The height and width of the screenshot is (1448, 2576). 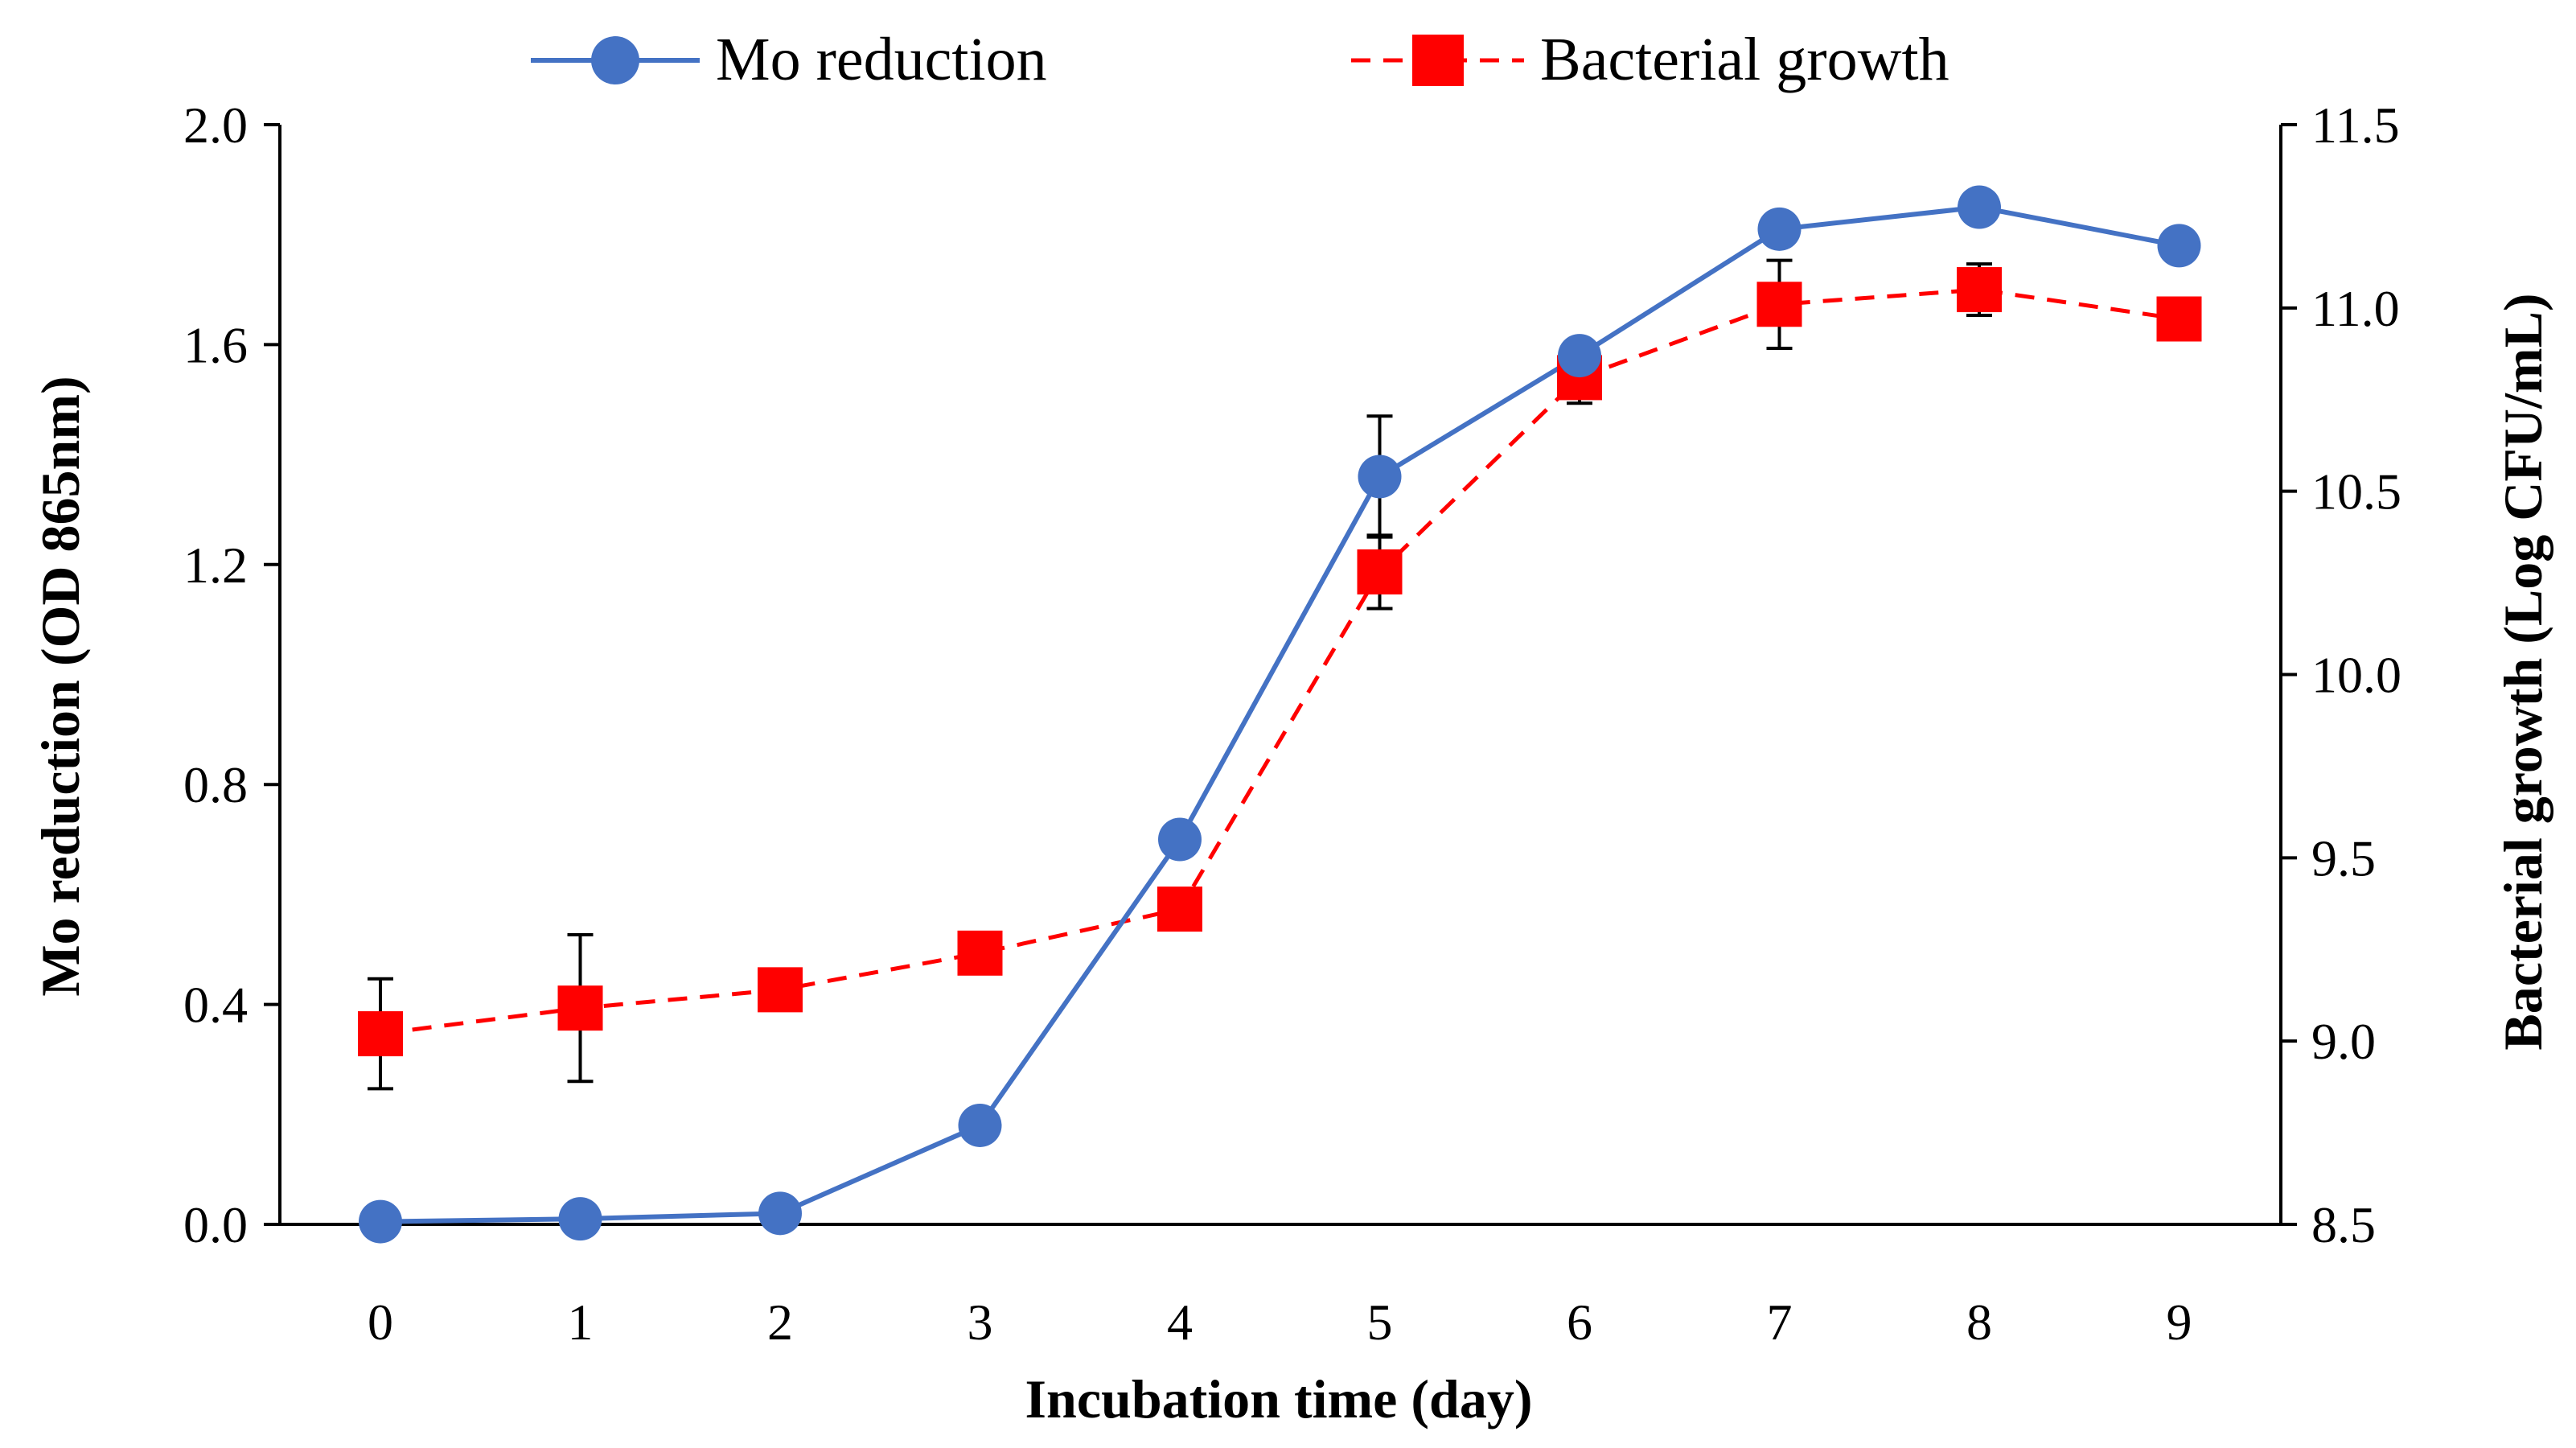 I want to click on x-tick-label: 1, so click(x=581, y=1322).